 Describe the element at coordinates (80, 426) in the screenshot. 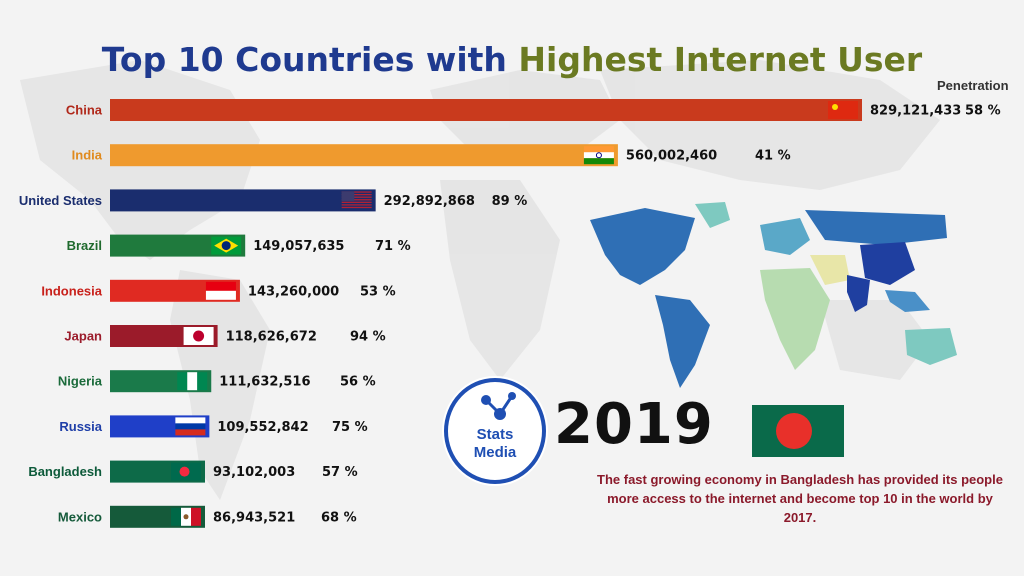

I see `category-label: Russia` at that location.